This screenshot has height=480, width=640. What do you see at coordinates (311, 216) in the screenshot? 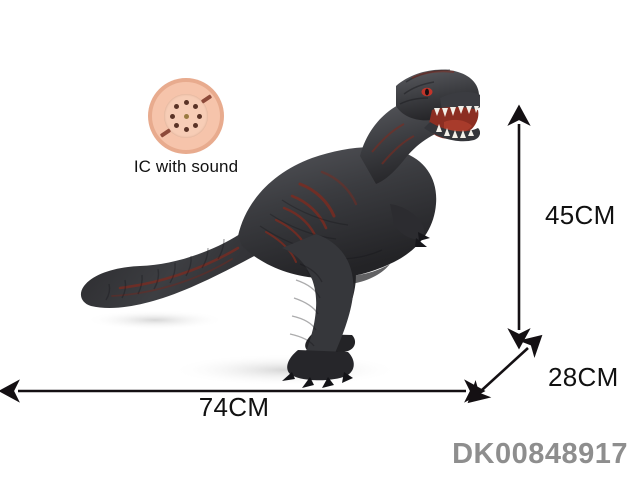
I see `body-markings` at bounding box center [311, 216].